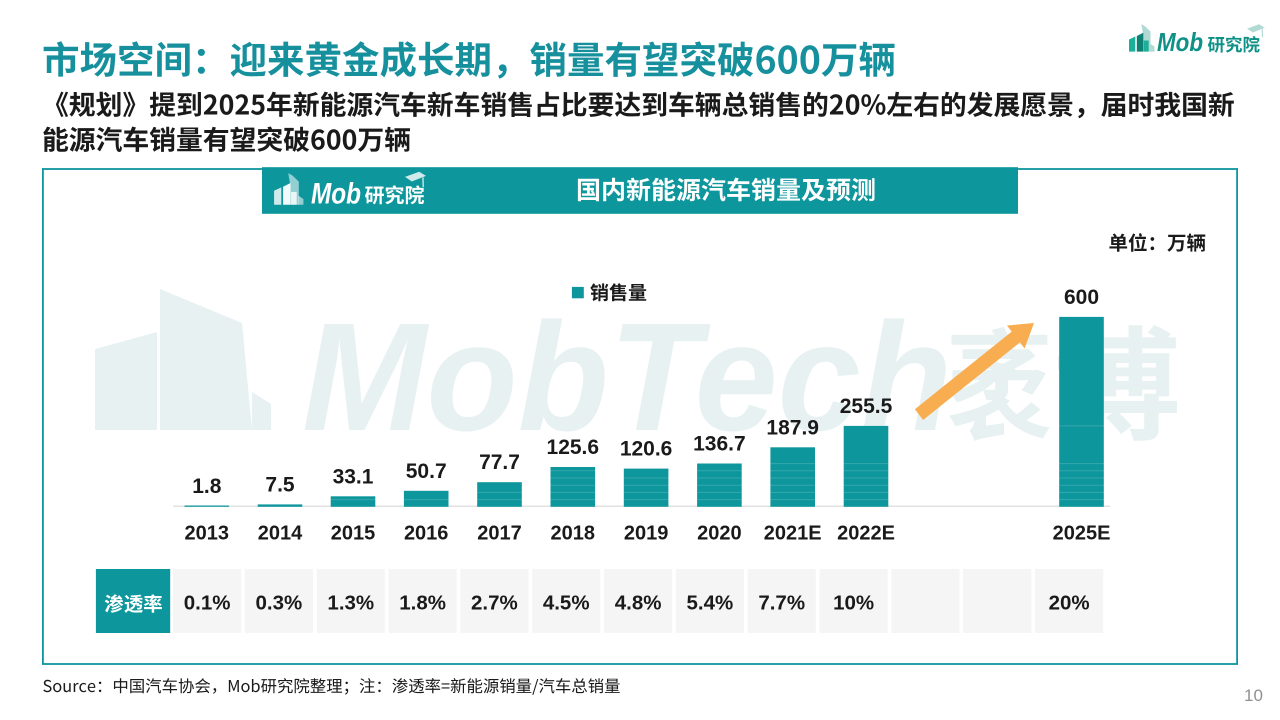 The height and width of the screenshot is (720, 1280). What do you see at coordinates (494, 603) in the screenshot?
I see `svg-text: 2.7%` at bounding box center [494, 603].